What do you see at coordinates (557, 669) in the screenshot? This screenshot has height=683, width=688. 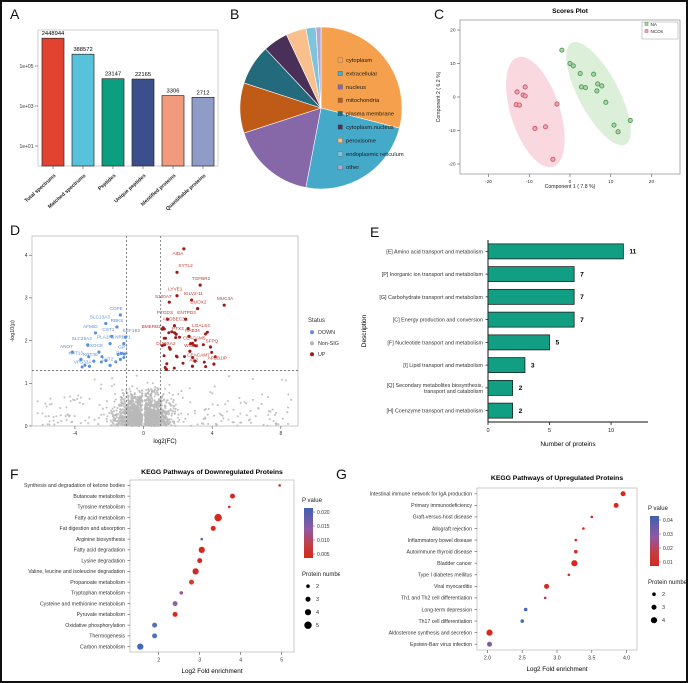 I see `svg-text: Log2 Fold enrichment` at bounding box center [557, 669].